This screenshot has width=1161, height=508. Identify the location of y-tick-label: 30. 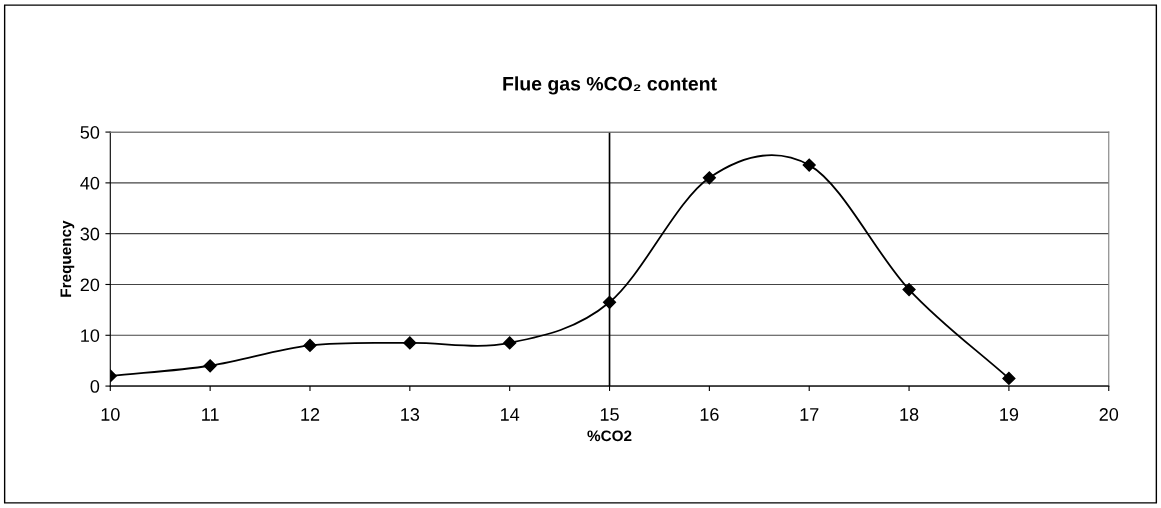
(90, 234).